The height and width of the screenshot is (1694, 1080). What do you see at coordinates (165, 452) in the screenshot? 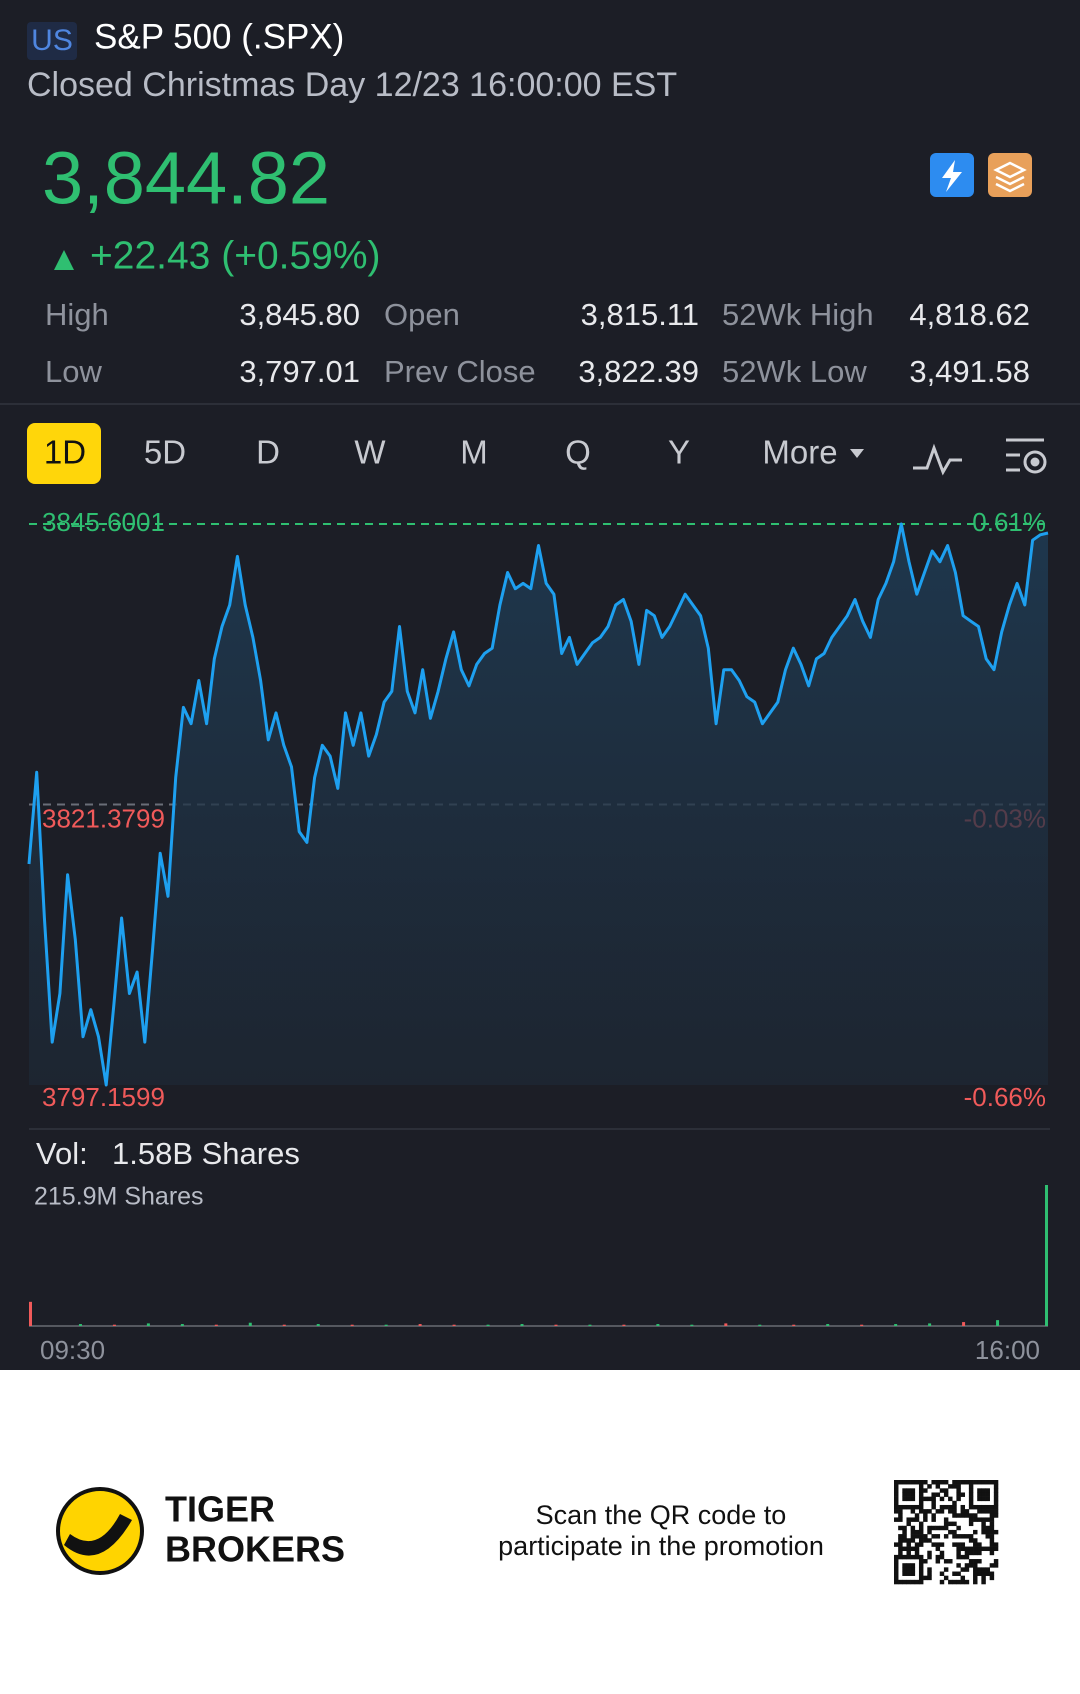
I see `tab: 5D` at bounding box center [165, 452].